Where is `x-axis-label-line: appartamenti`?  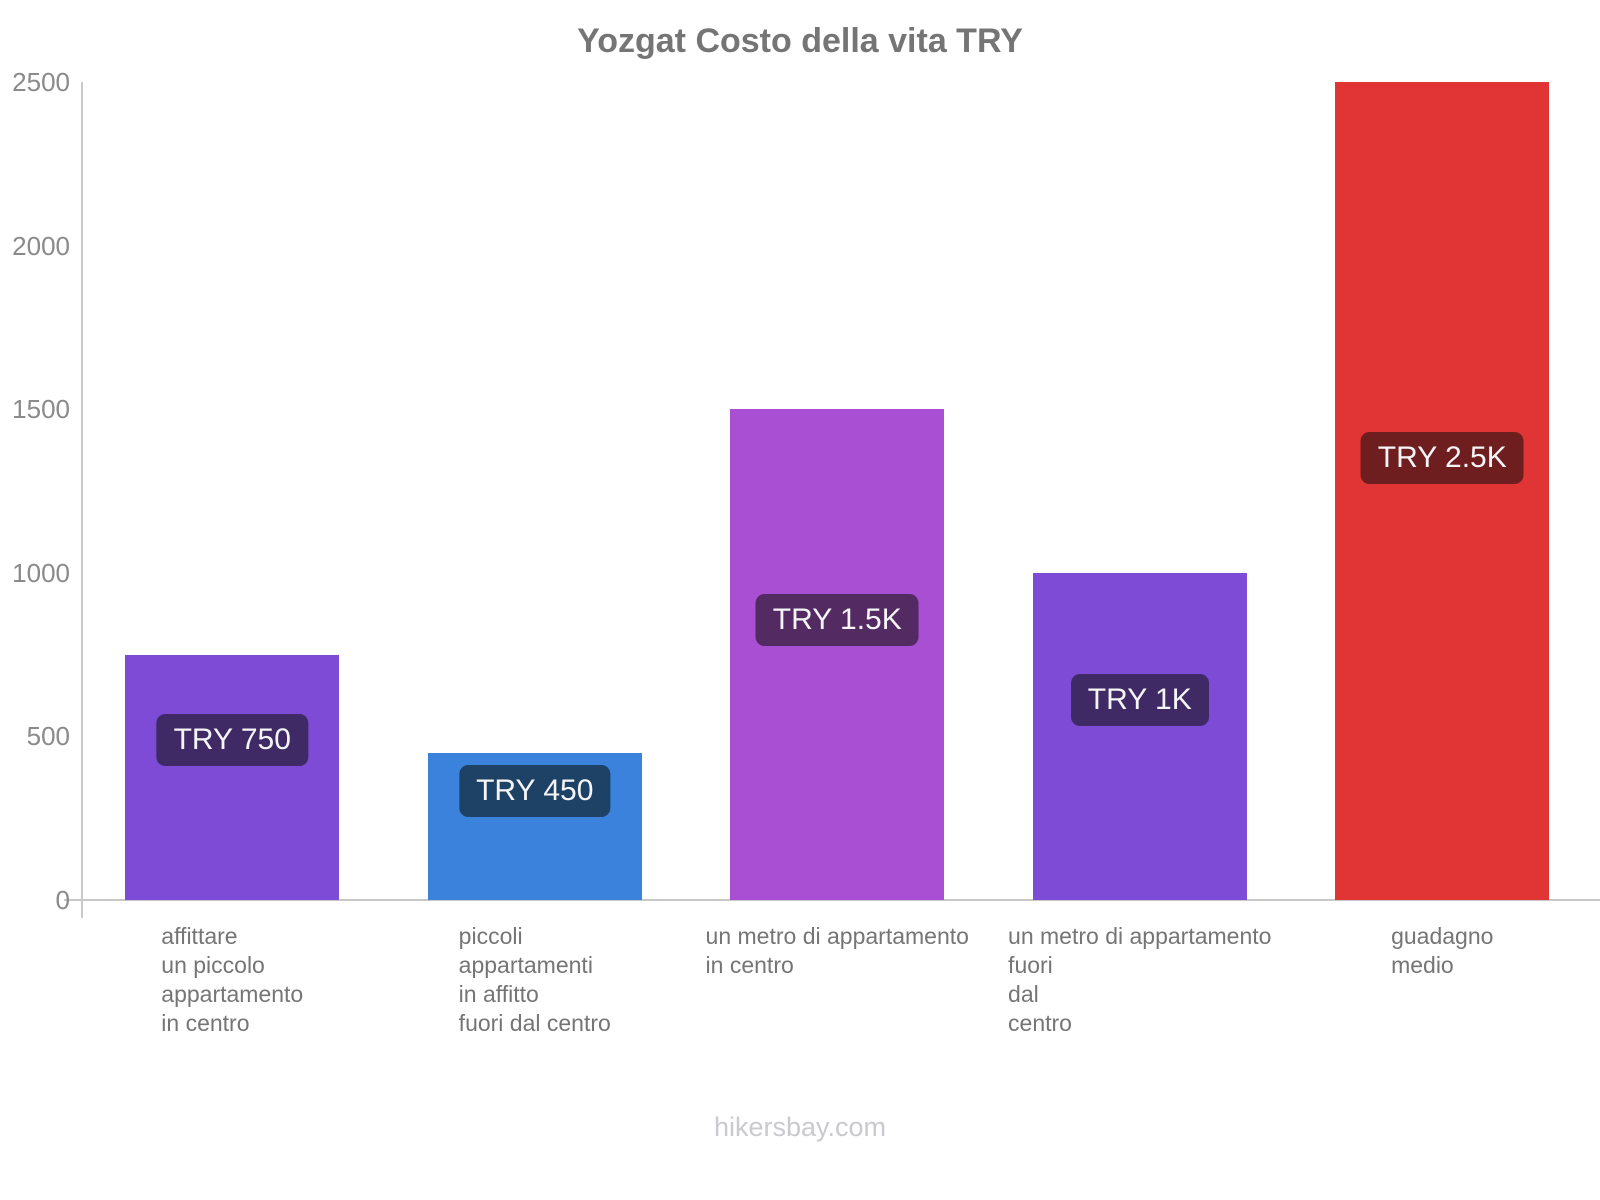 x-axis-label-line: appartamenti is located at coordinates (525, 965).